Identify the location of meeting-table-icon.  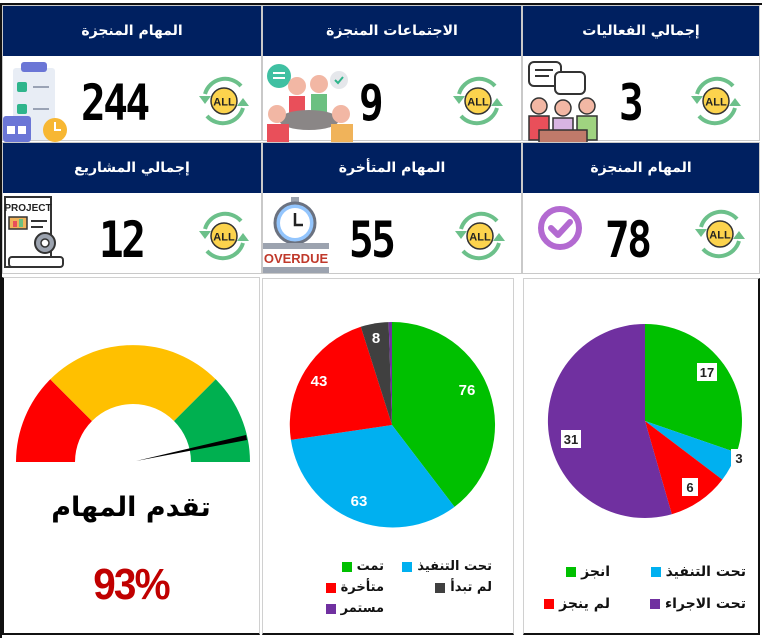
(309, 102).